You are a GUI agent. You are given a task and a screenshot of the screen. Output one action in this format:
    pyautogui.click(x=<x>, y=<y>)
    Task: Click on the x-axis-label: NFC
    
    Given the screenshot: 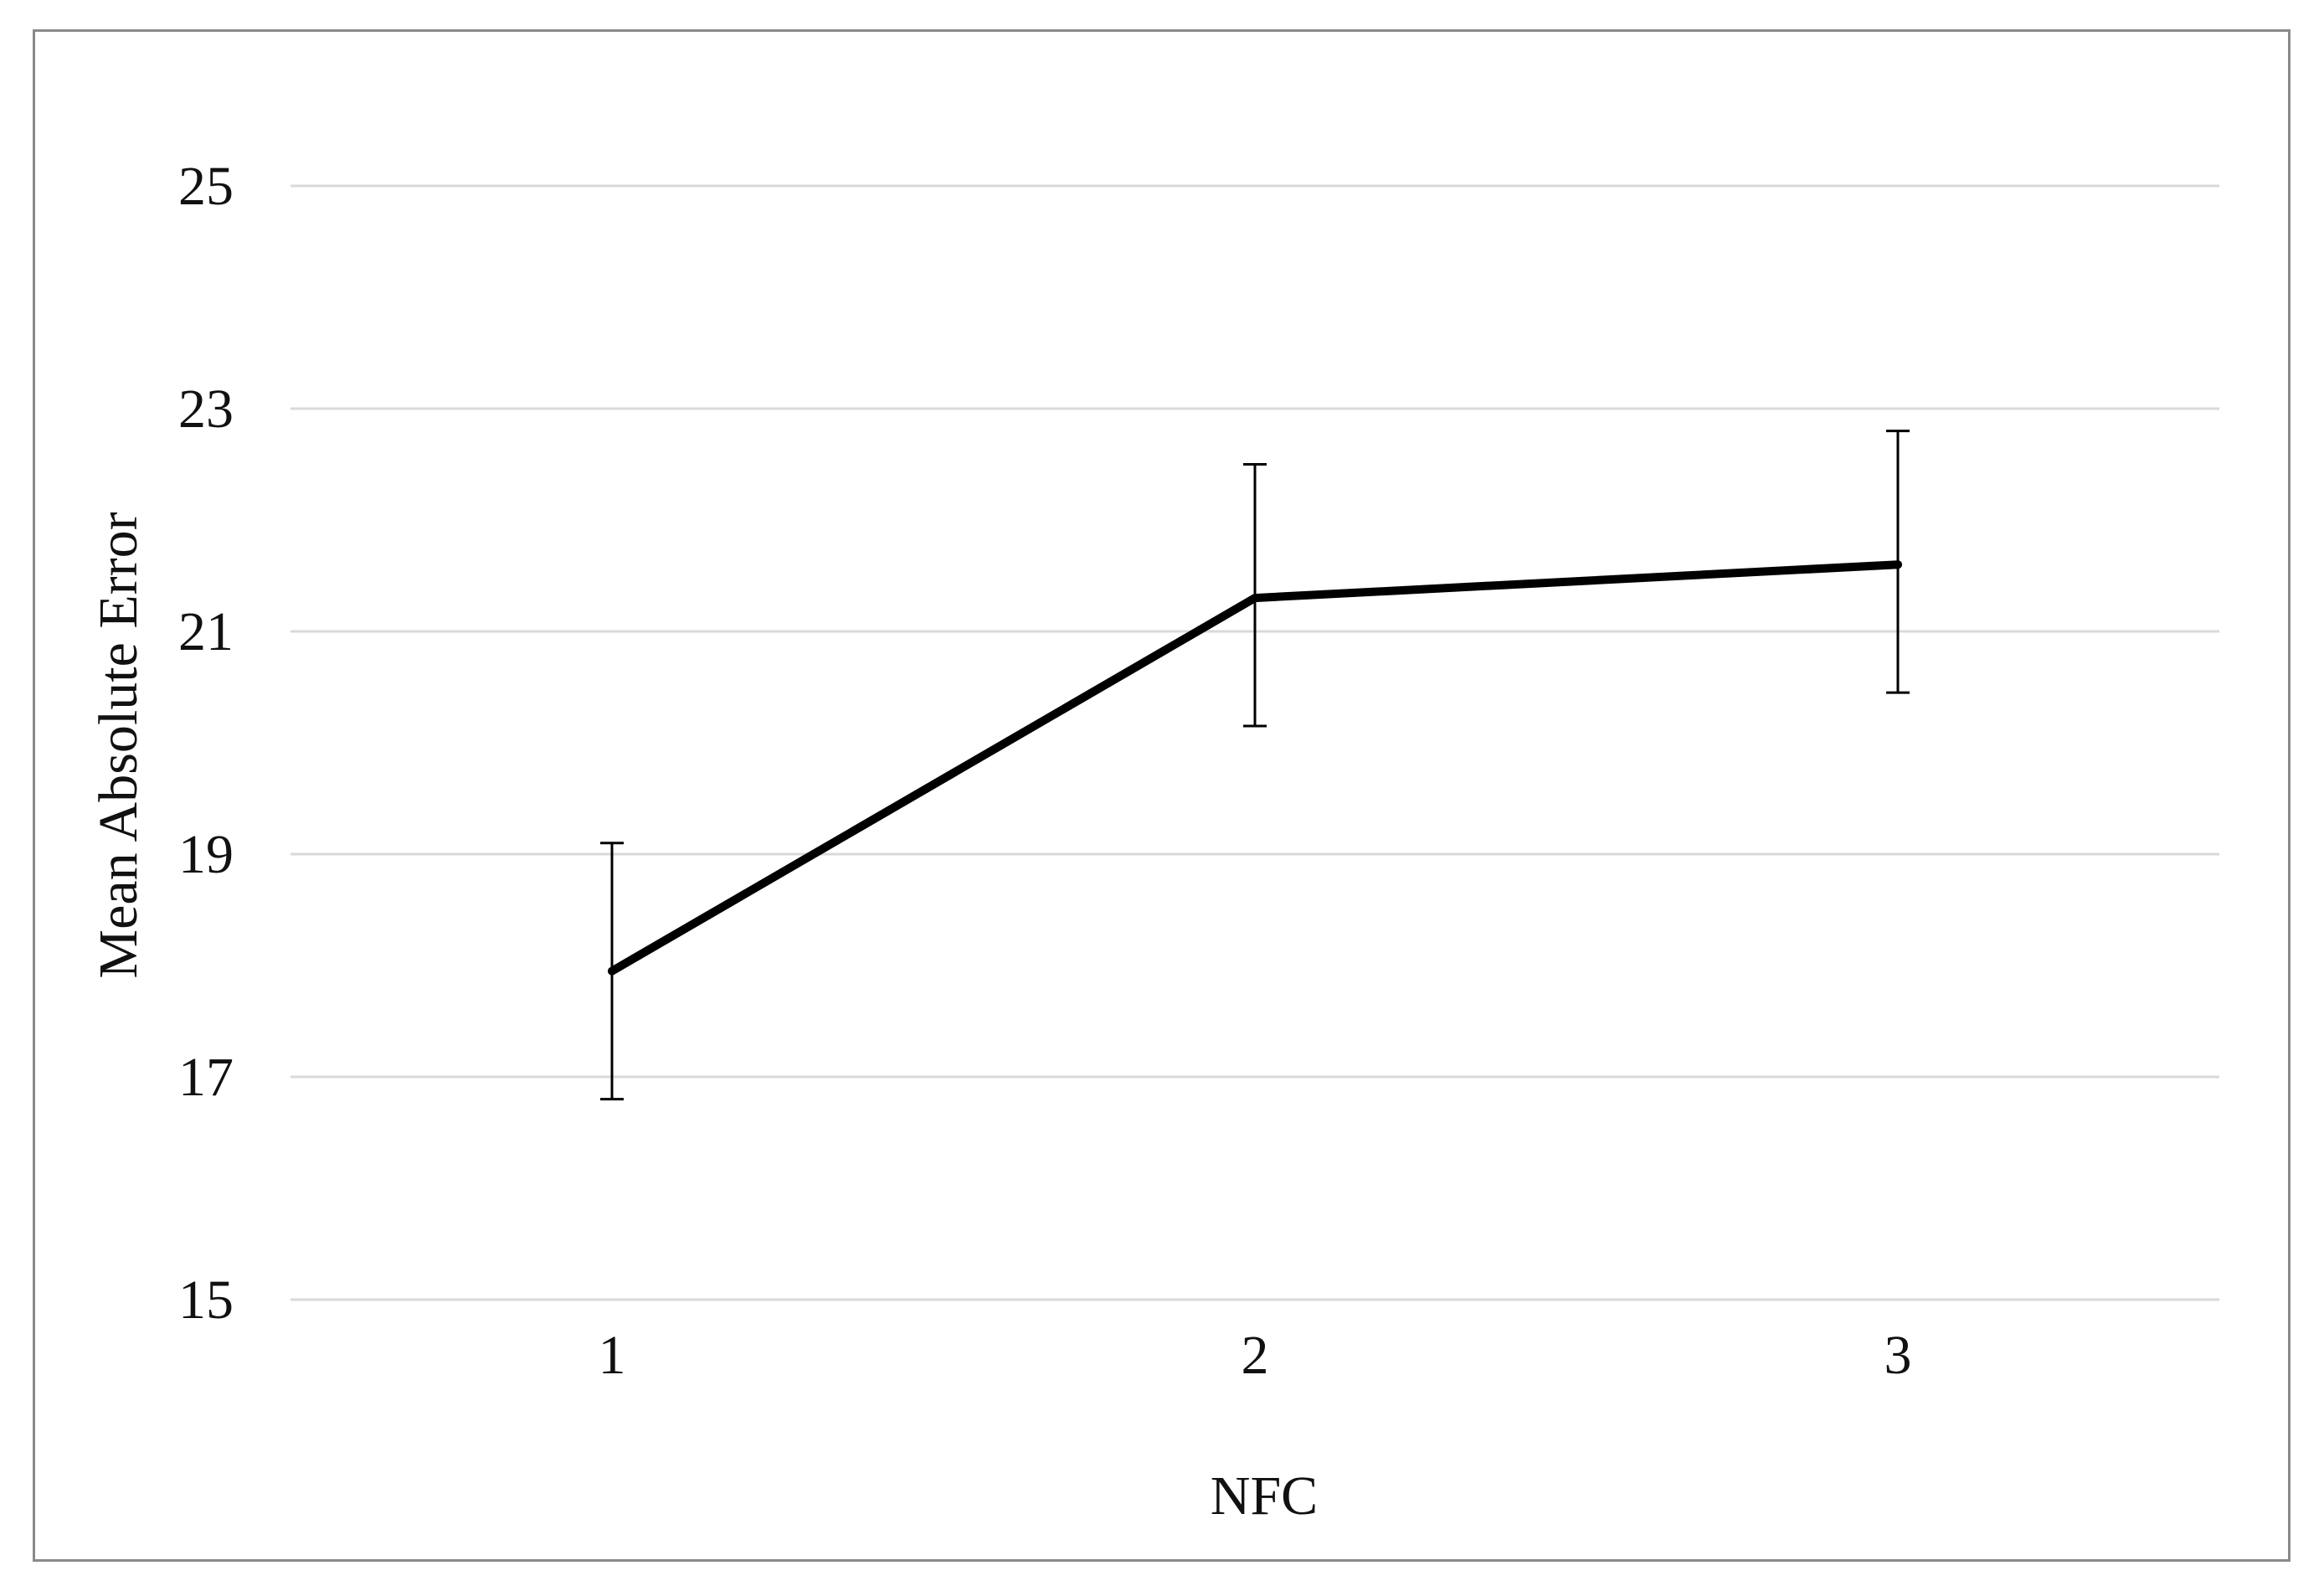 What is the action you would take?
    pyautogui.click(x=1264, y=1496)
    